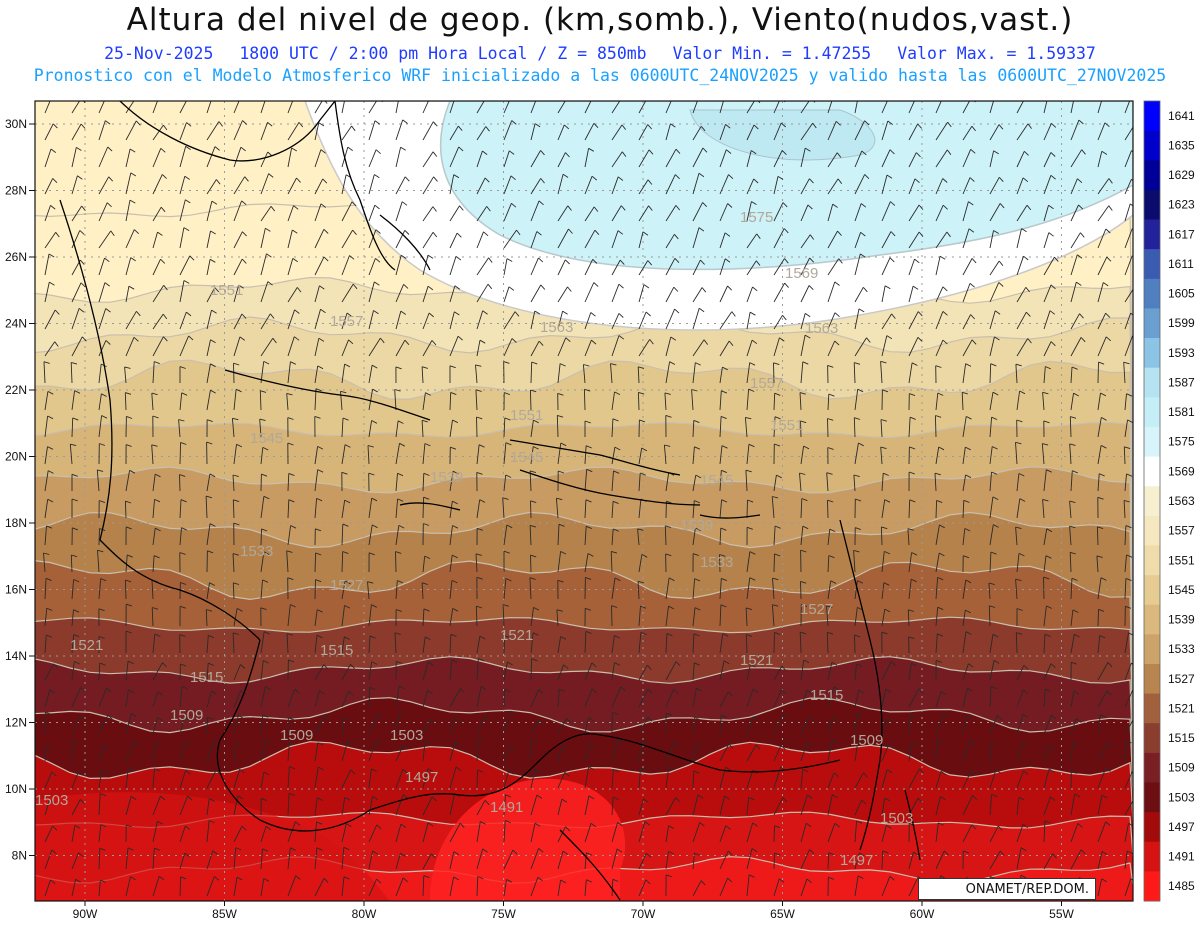 Image resolution: width=1200 pixels, height=927 pixels. Describe the element at coordinates (756, 217) in the screenshot. I see `contour-label: 1575` at that location.